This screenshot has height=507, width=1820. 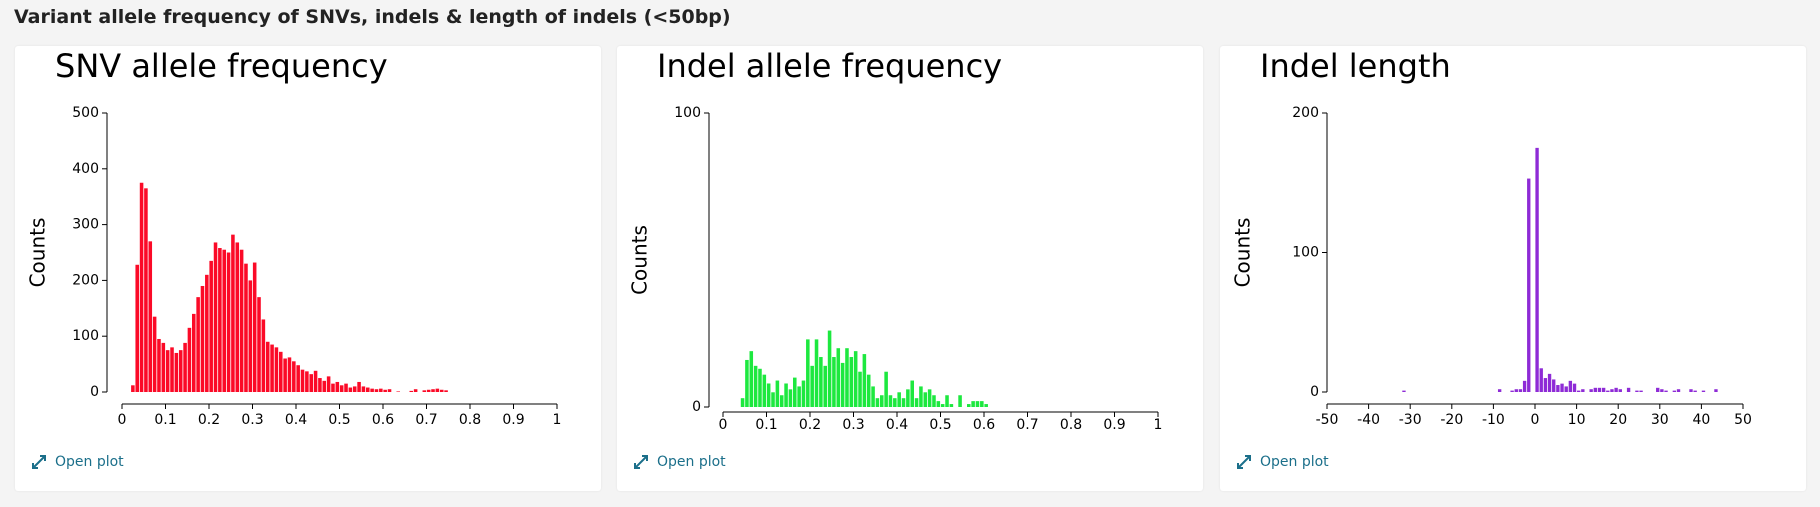 I want to click on y-tick-label: 200, so click(x=85, y=280).